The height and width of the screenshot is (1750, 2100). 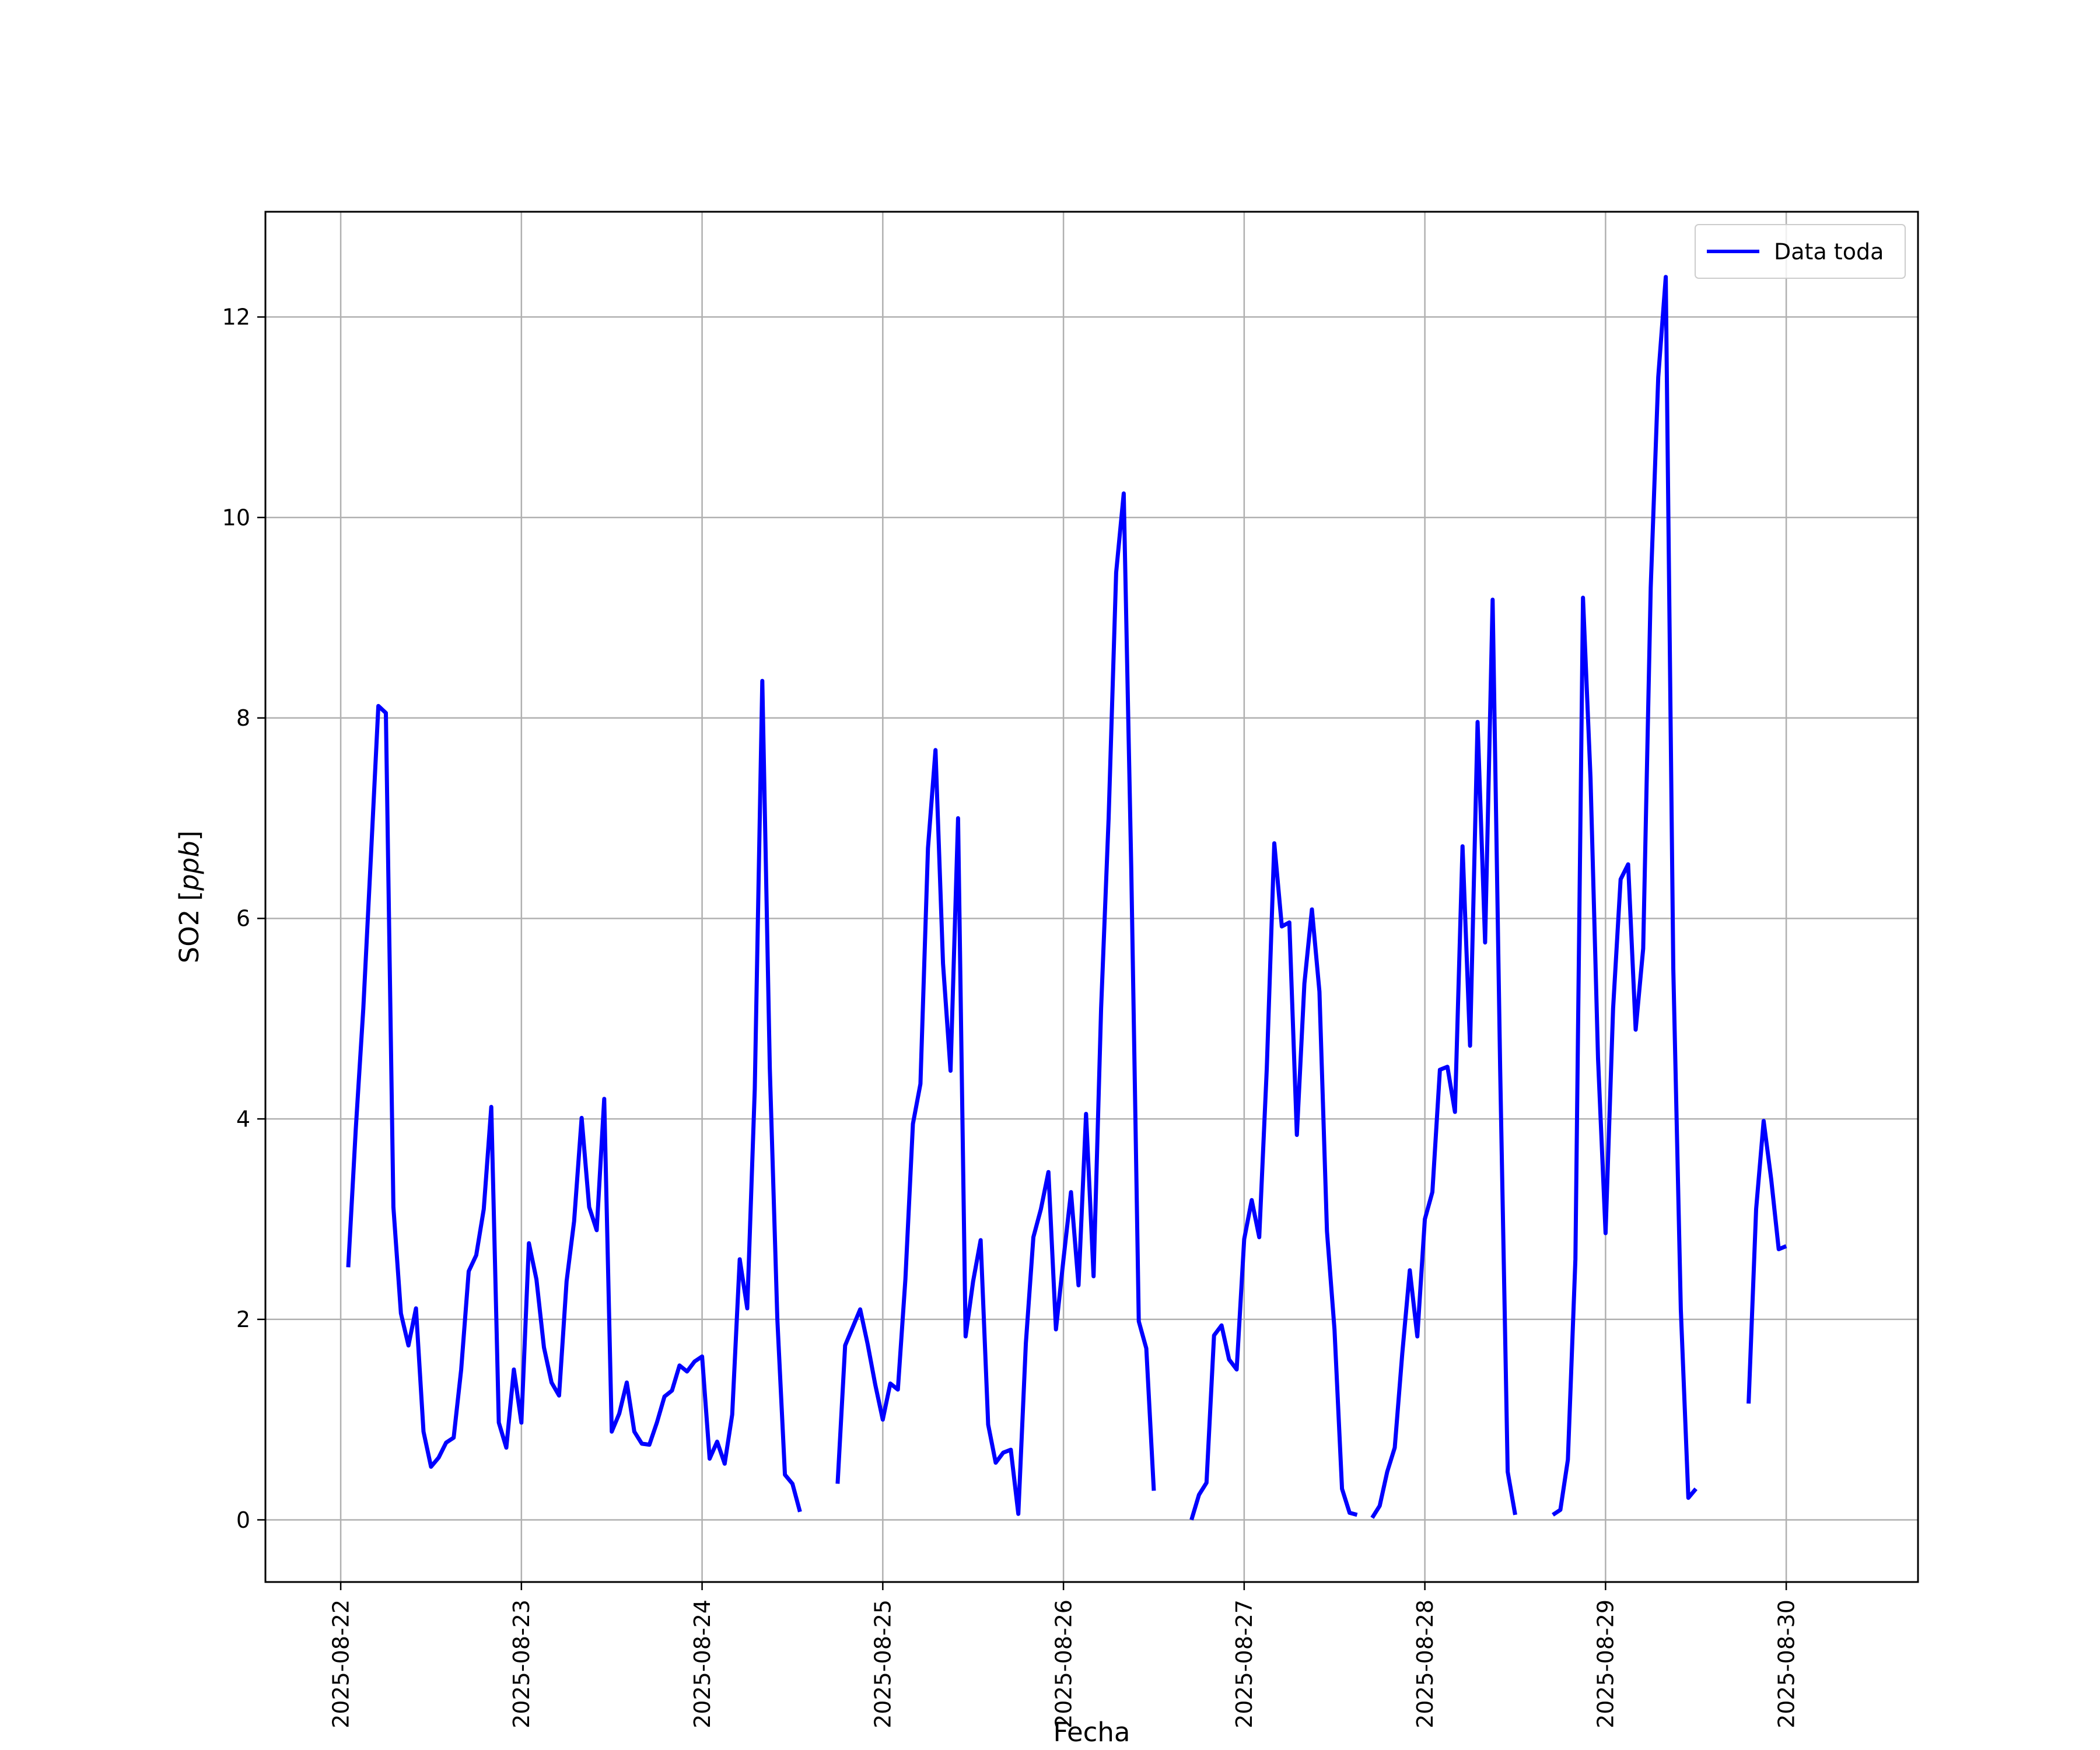 What do you see at coordinates (883, 1664) in the screenshot?
I see `x-tick-label: 2025-08-25` at bounding box center [883, 1664].